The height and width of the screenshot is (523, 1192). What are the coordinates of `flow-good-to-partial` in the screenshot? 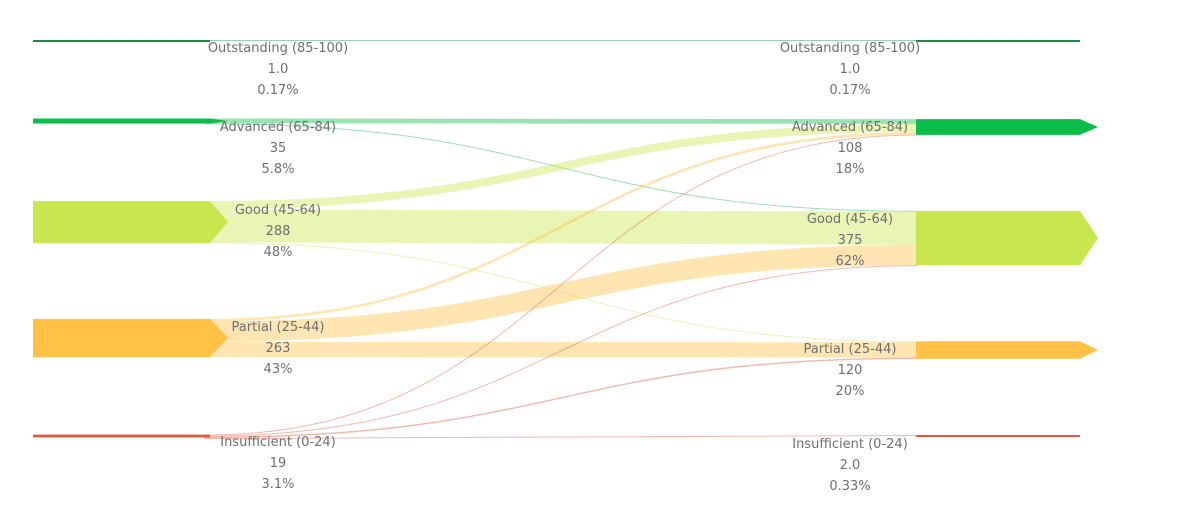 It's located at (561, 292).